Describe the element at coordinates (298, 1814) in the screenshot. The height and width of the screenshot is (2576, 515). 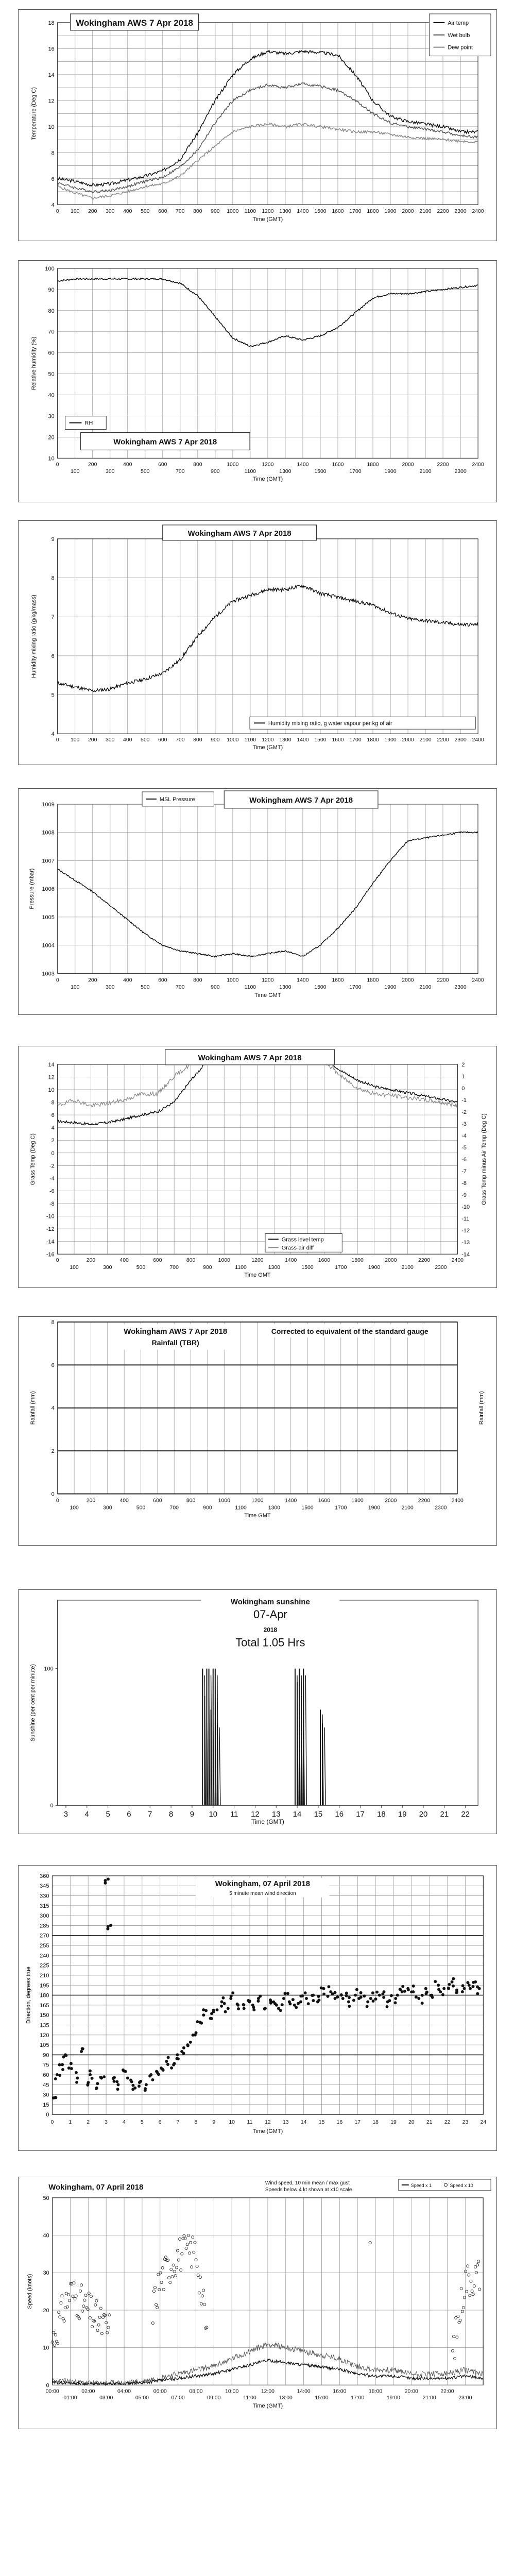
I see `x-tick-label: 14` at that location.